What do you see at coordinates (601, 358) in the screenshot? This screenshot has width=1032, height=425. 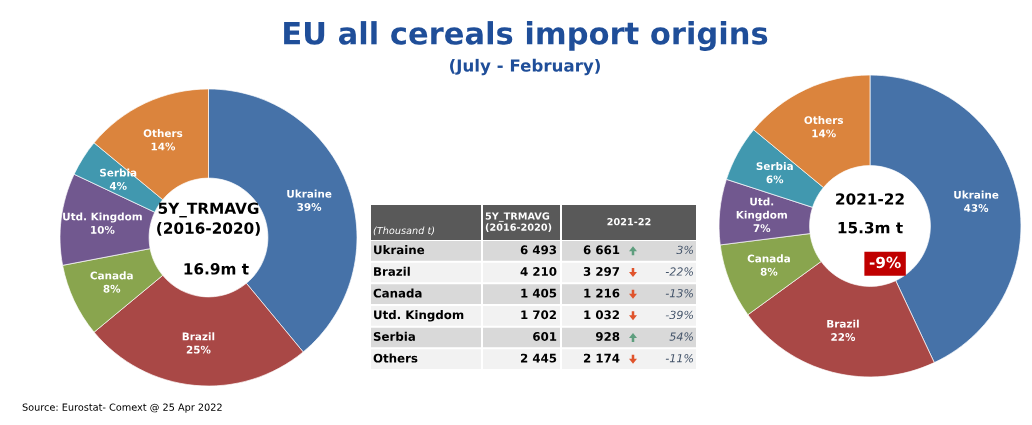 I see `data-label: 2 174` at bounding box center [601, 358].